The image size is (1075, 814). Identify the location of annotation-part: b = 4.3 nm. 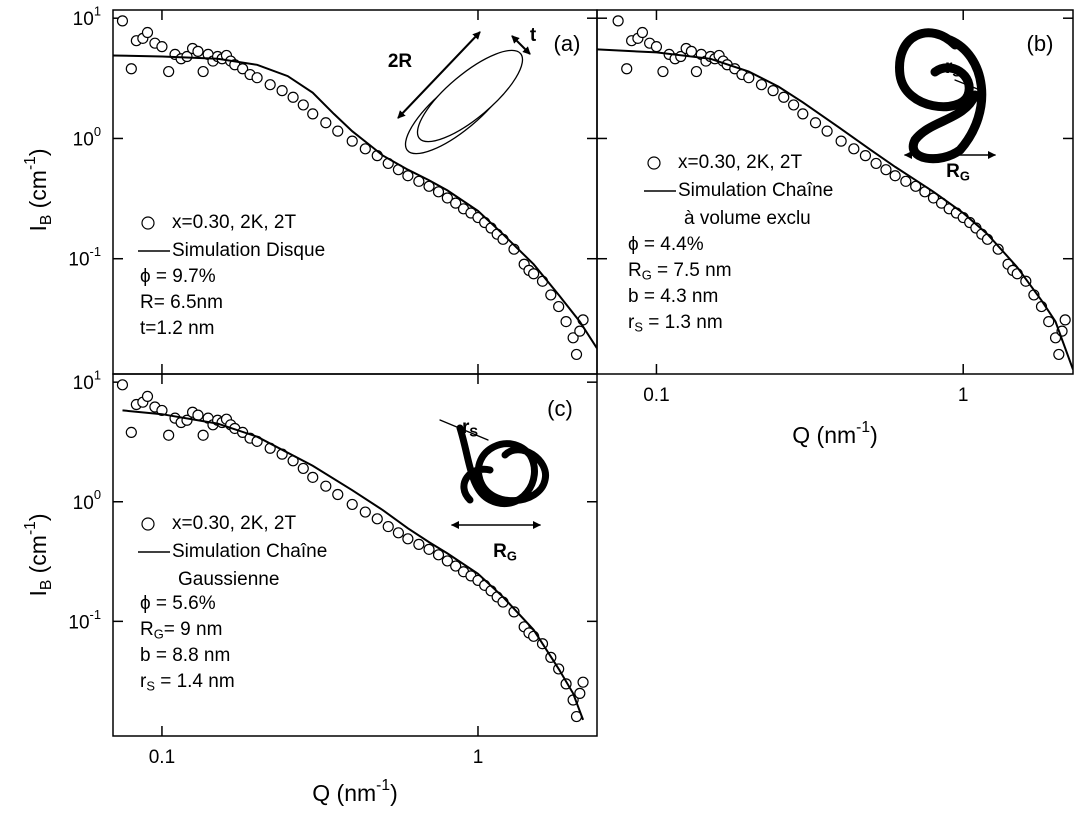
(673, 296).